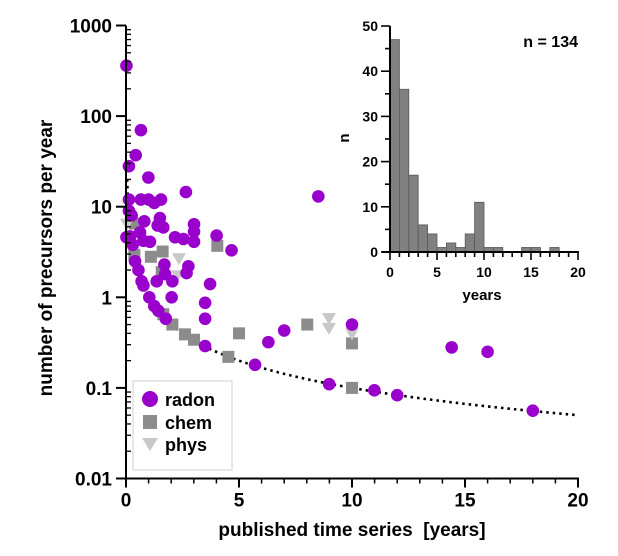 This screenshot has height=556, width=618. Describe the element at coordinates (474, 146) in the screenshot. I see `histogram-bars-group` at that location.